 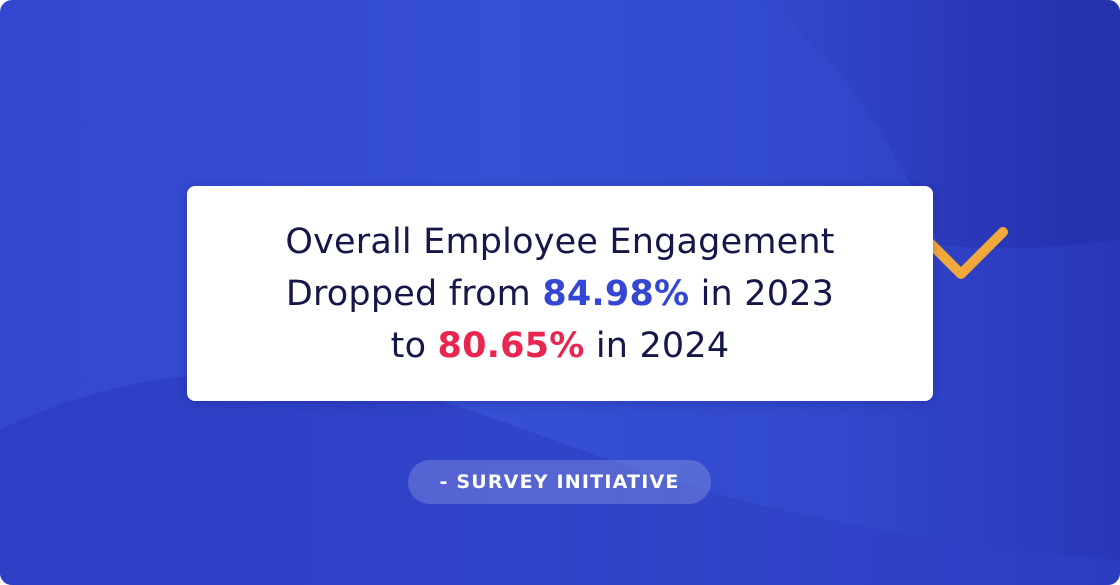 I want to click on value-2024: 80.65%, so click(x=511, y=345).